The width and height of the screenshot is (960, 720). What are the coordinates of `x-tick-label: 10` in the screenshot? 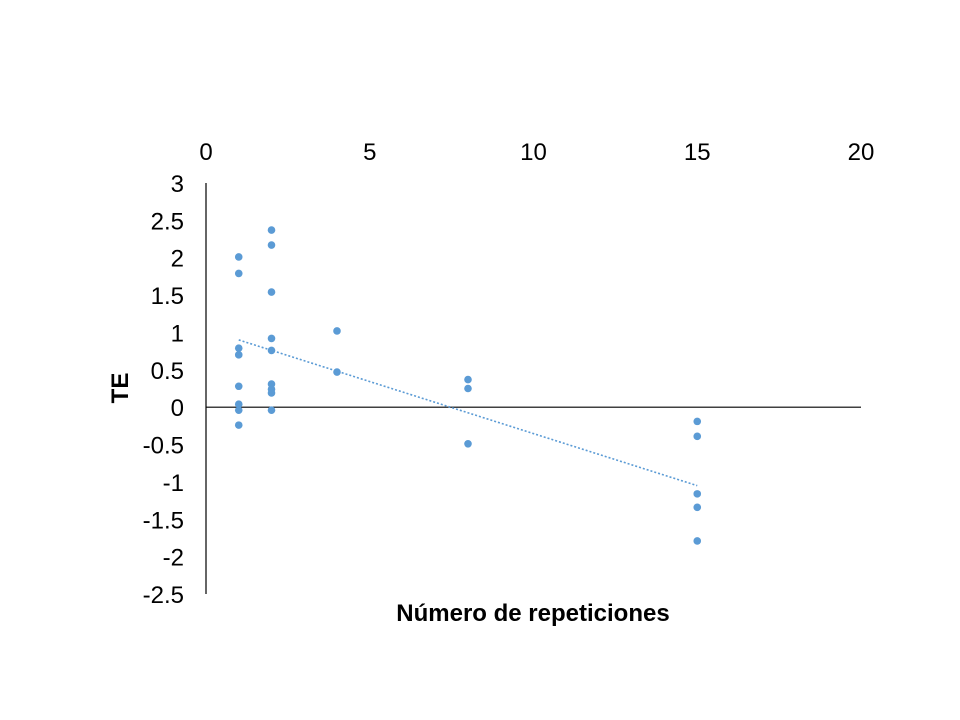 It's located at (533, 152).